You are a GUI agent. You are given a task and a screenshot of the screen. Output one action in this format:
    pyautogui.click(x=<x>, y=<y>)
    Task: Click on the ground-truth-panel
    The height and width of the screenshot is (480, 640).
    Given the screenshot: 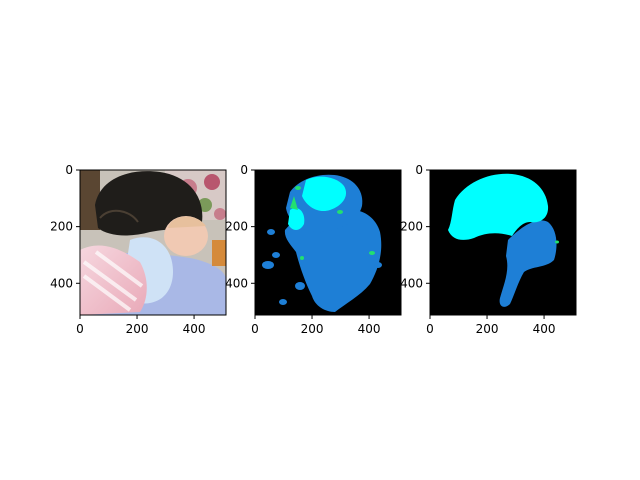 What is the action you would take?
    pyautogui.click(x=503, y=242)
    